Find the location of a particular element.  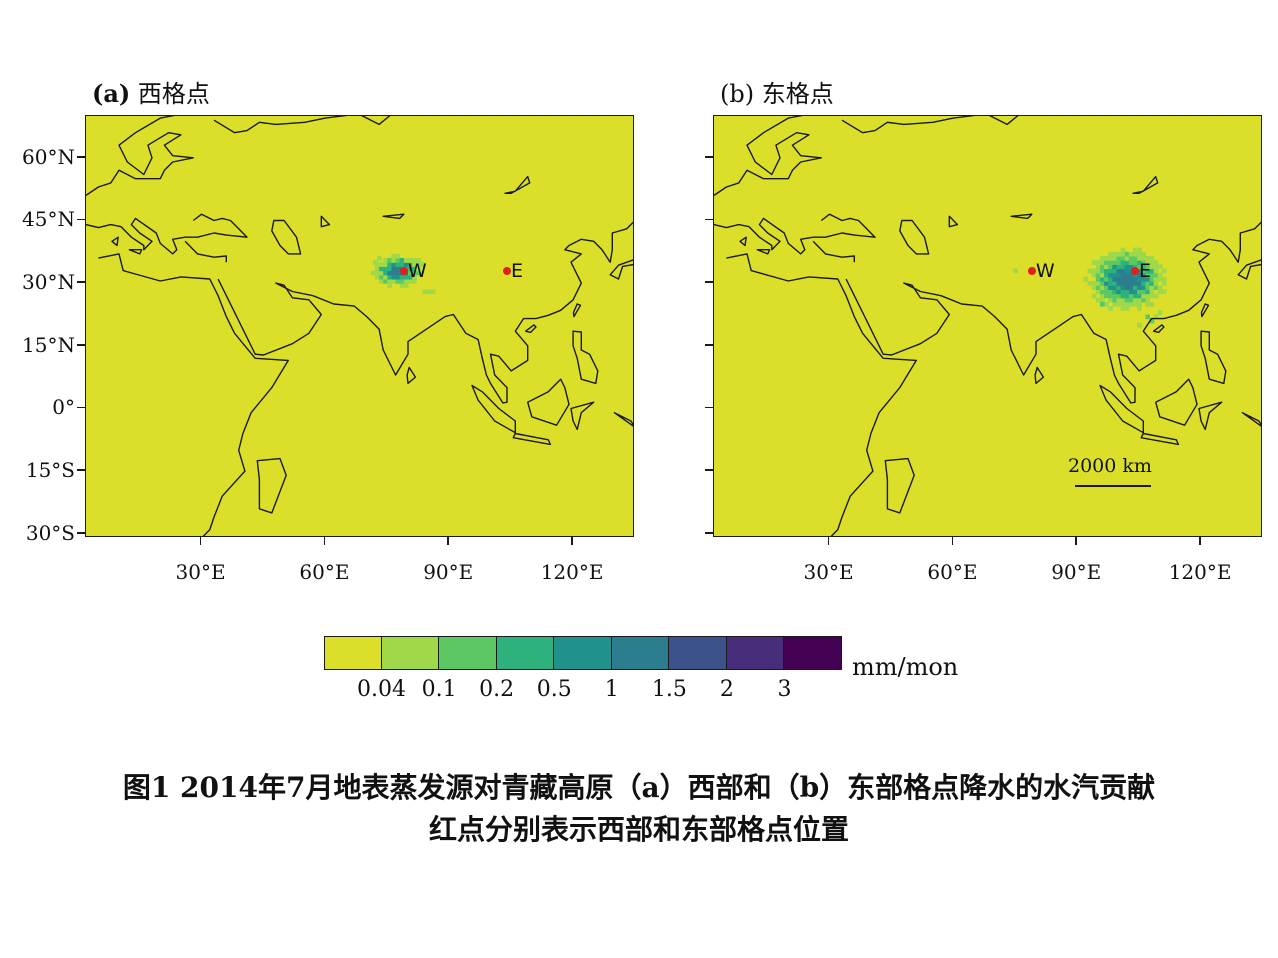

colorbar-tick-label: 1.5 is located at coordinates (669, 689).